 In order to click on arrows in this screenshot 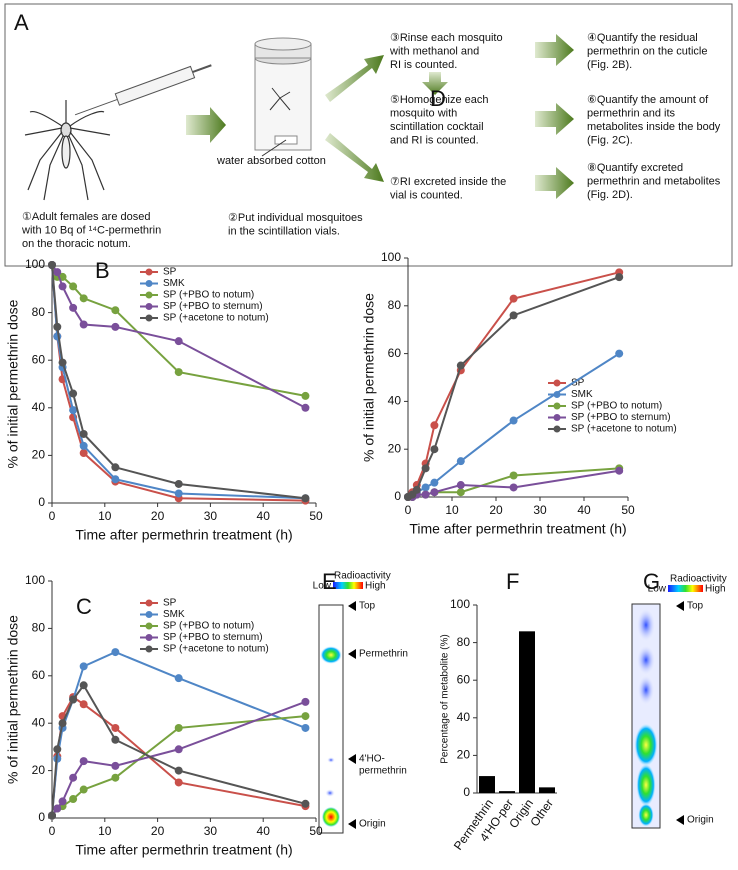, I will do `click(380, 116)`.